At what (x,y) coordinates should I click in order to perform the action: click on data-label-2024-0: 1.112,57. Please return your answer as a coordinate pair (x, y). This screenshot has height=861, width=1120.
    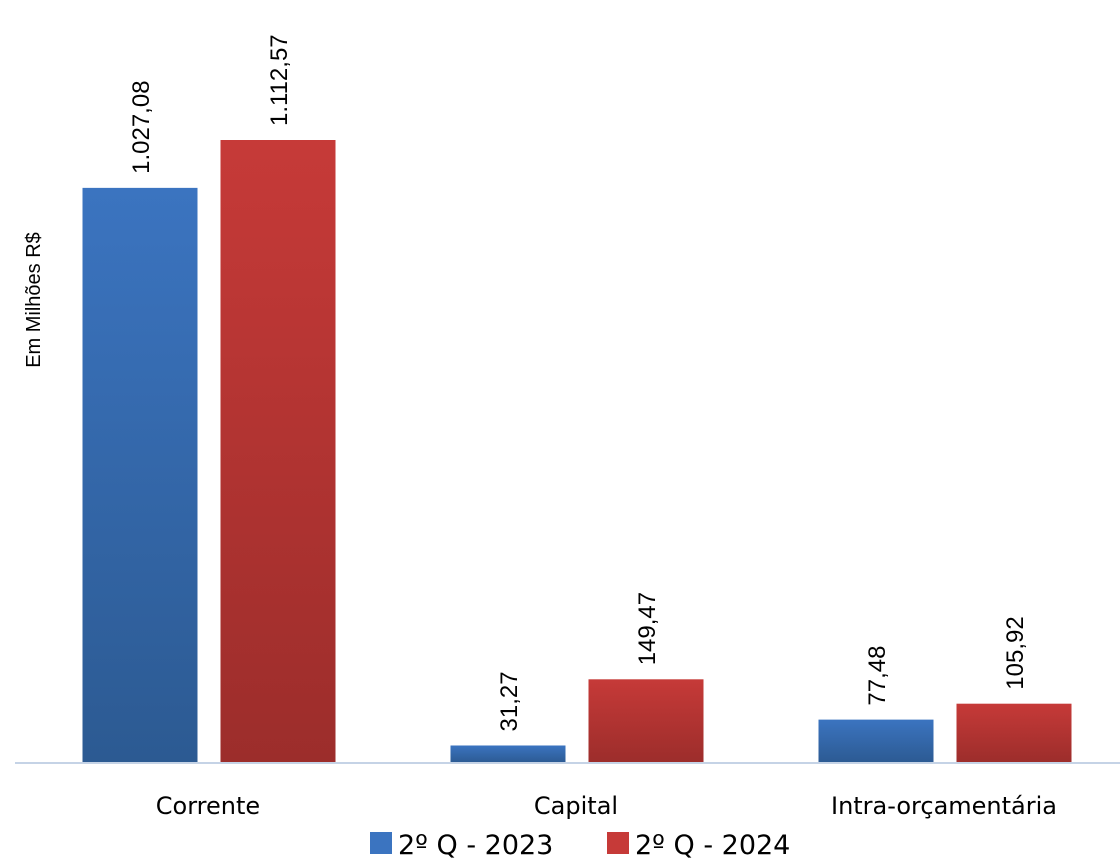
    Looking at the image, I should click on (279, 80).